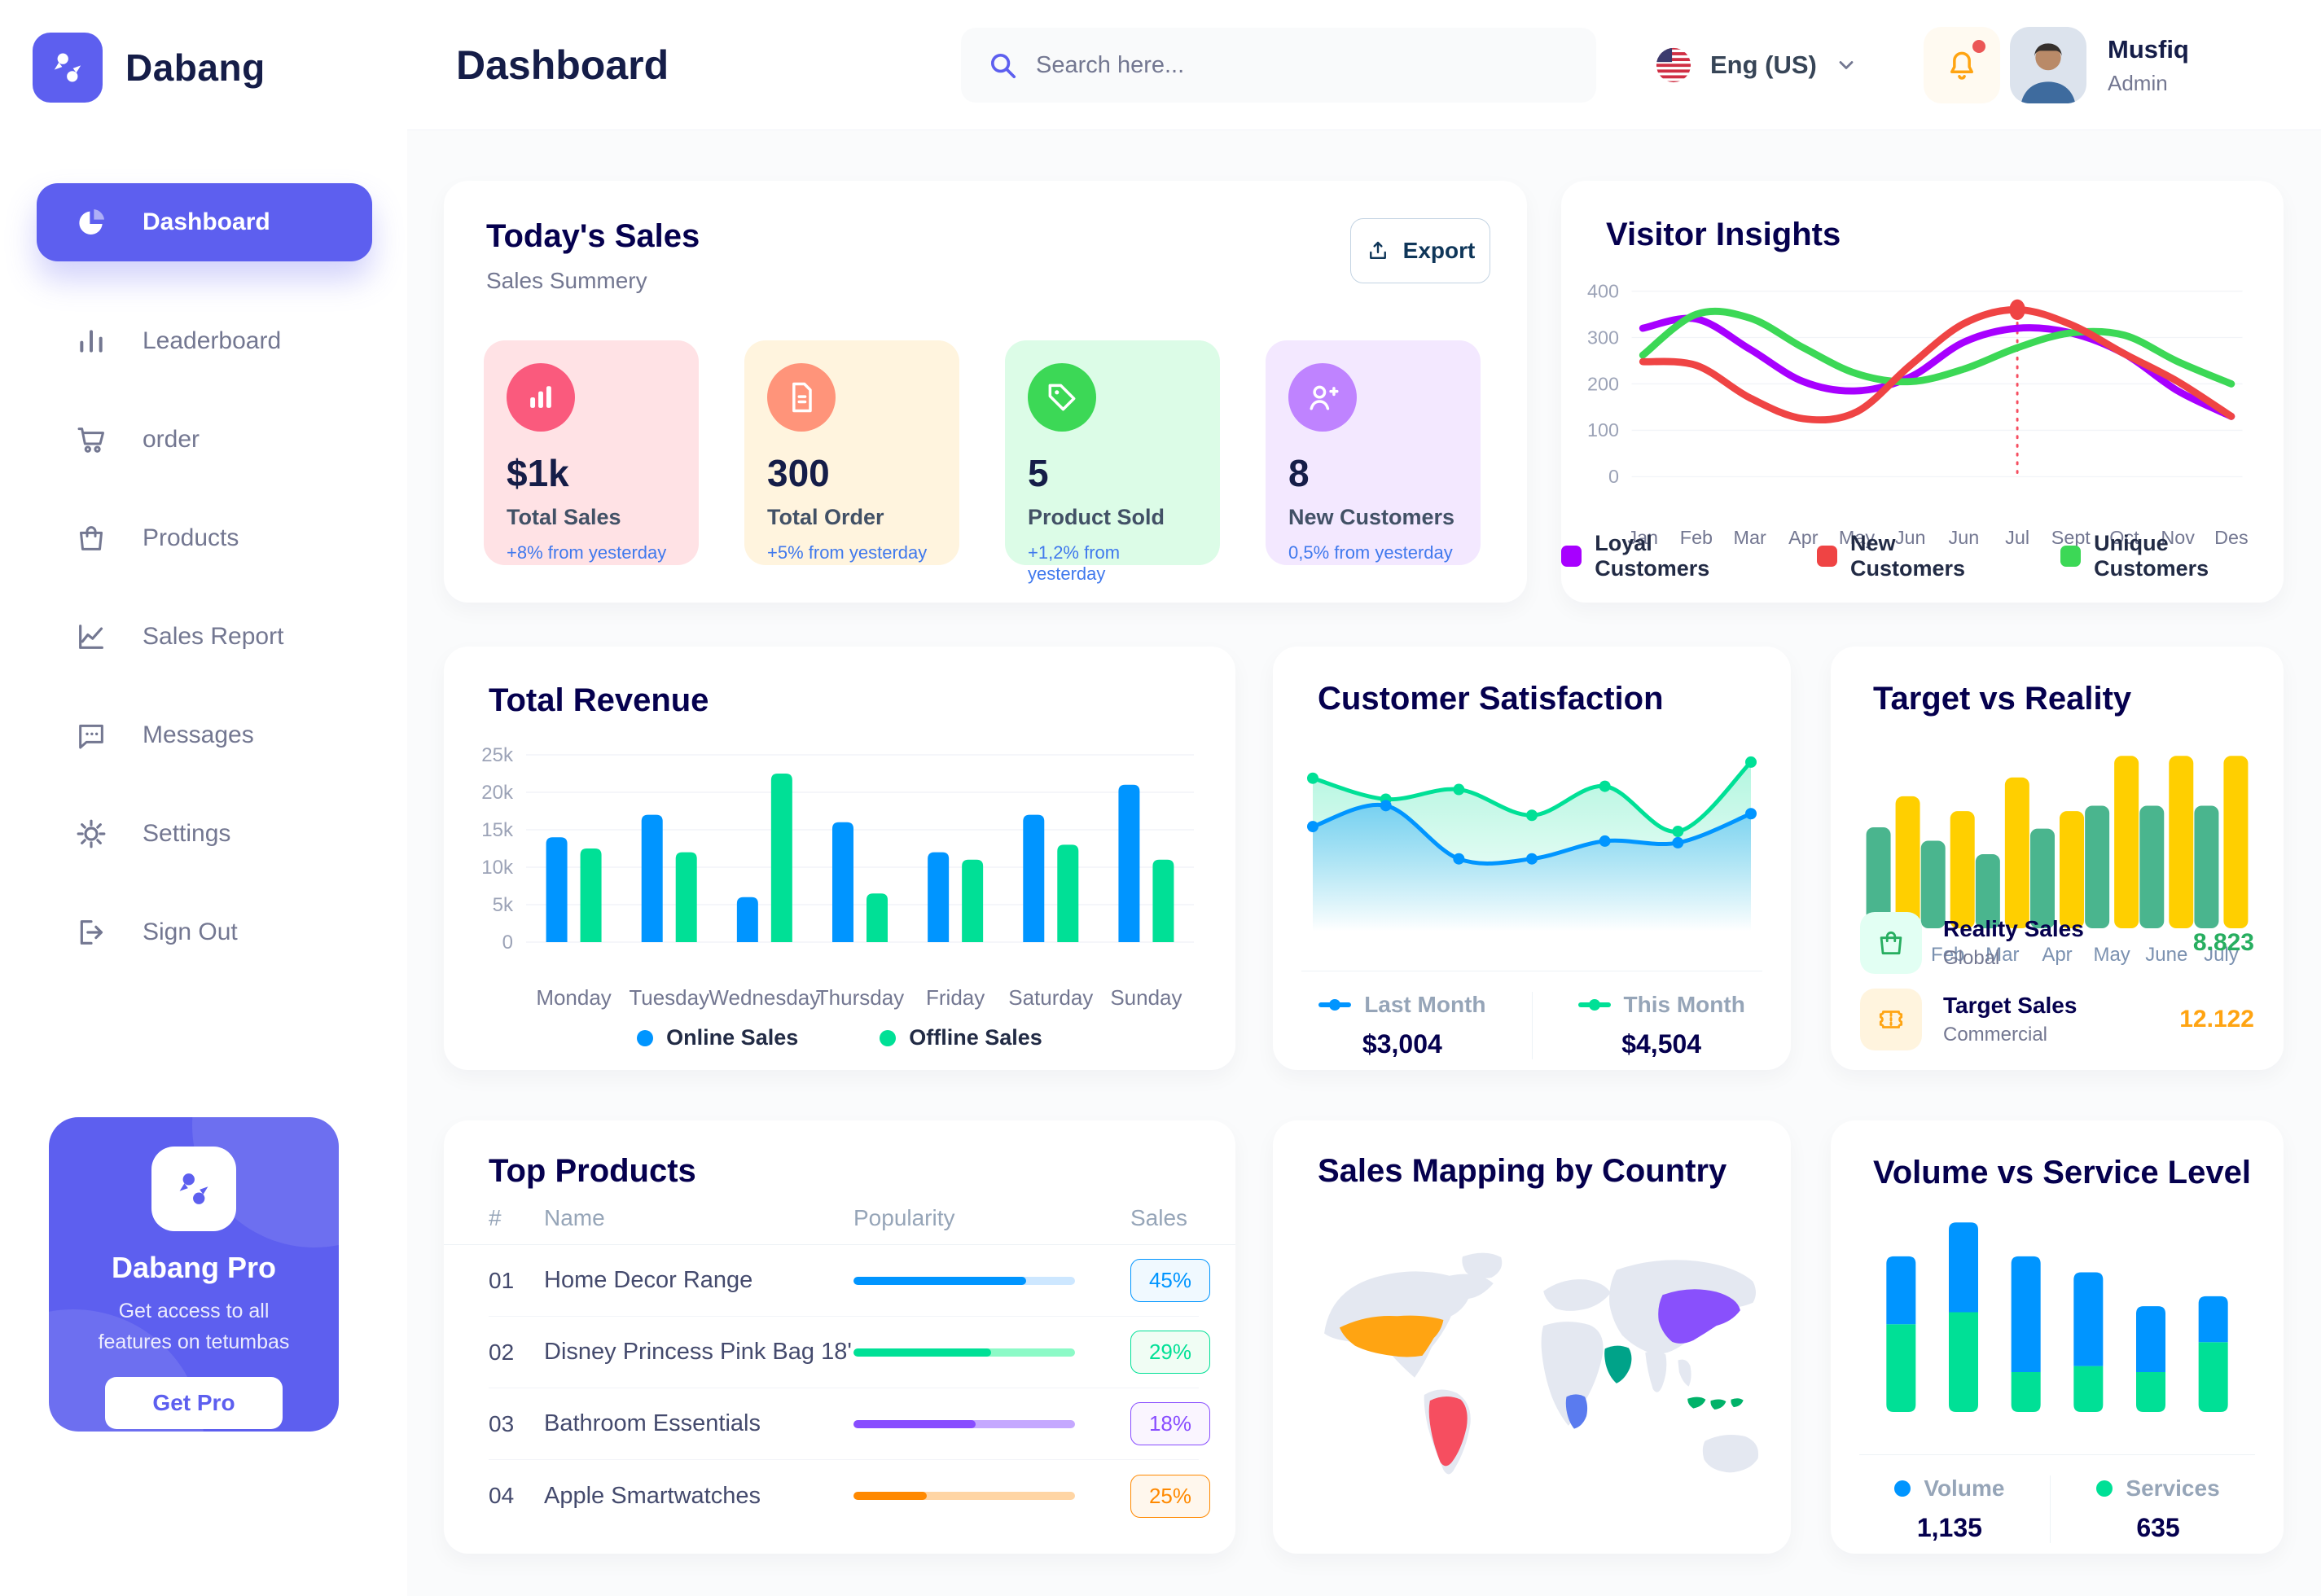  What do you see at coordinates (1050, 997) in the screenshot?
I see `svg-text: Saturday` at bounding box center [1050, 997].